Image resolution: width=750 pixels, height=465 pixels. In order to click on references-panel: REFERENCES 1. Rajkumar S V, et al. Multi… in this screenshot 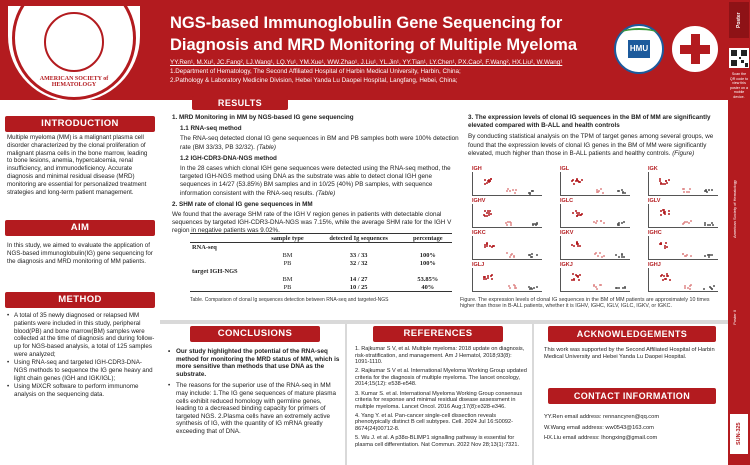, I will do `click(439, 394)`.